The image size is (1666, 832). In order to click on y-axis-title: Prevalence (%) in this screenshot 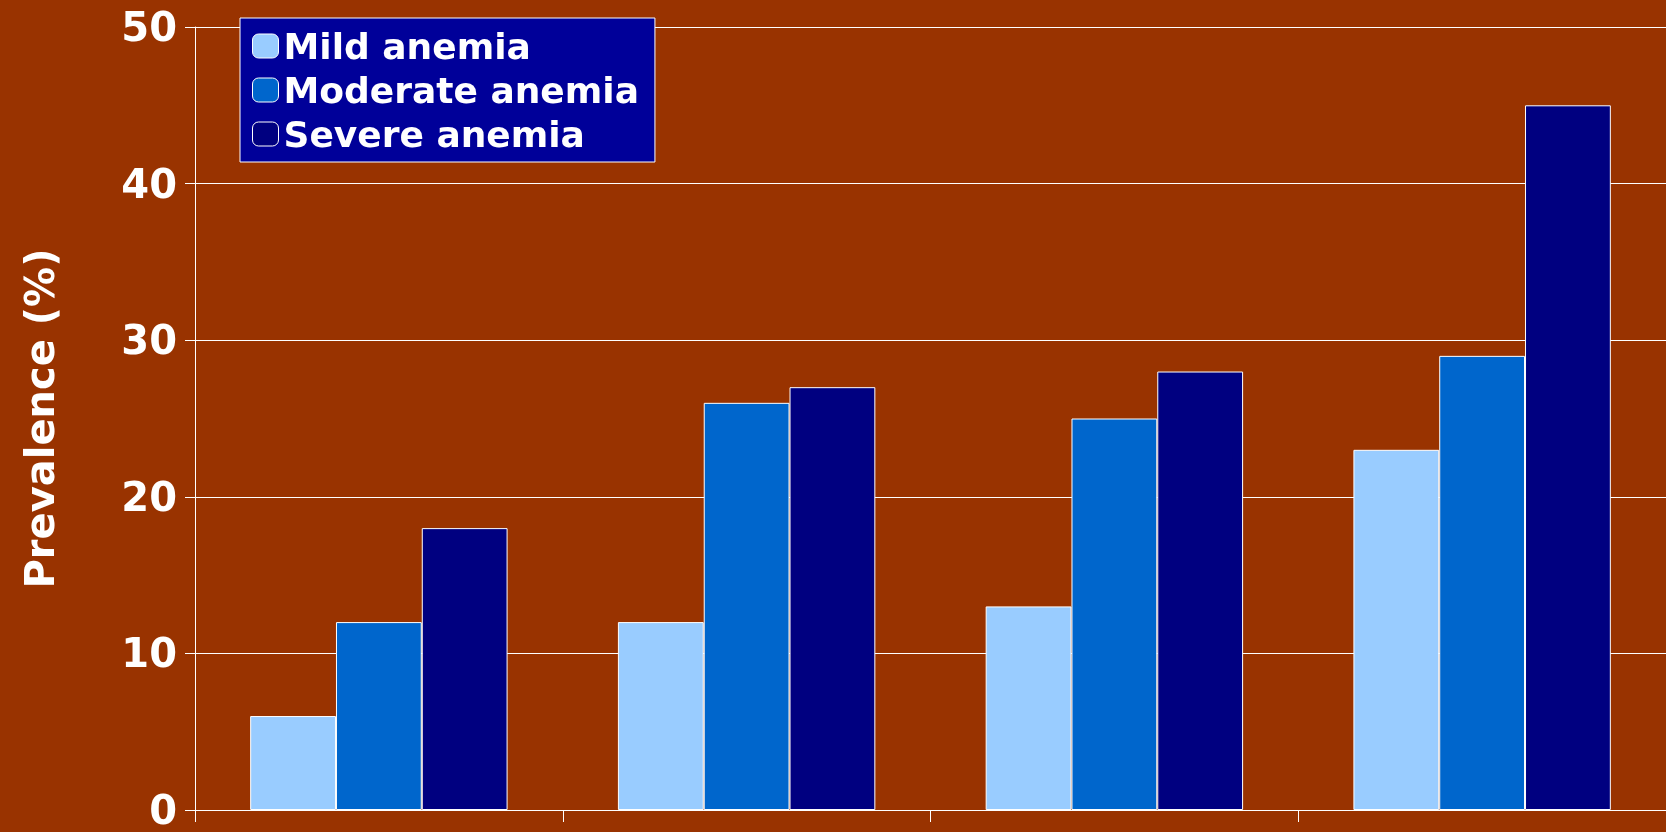, I will do `click(40, 418)`.